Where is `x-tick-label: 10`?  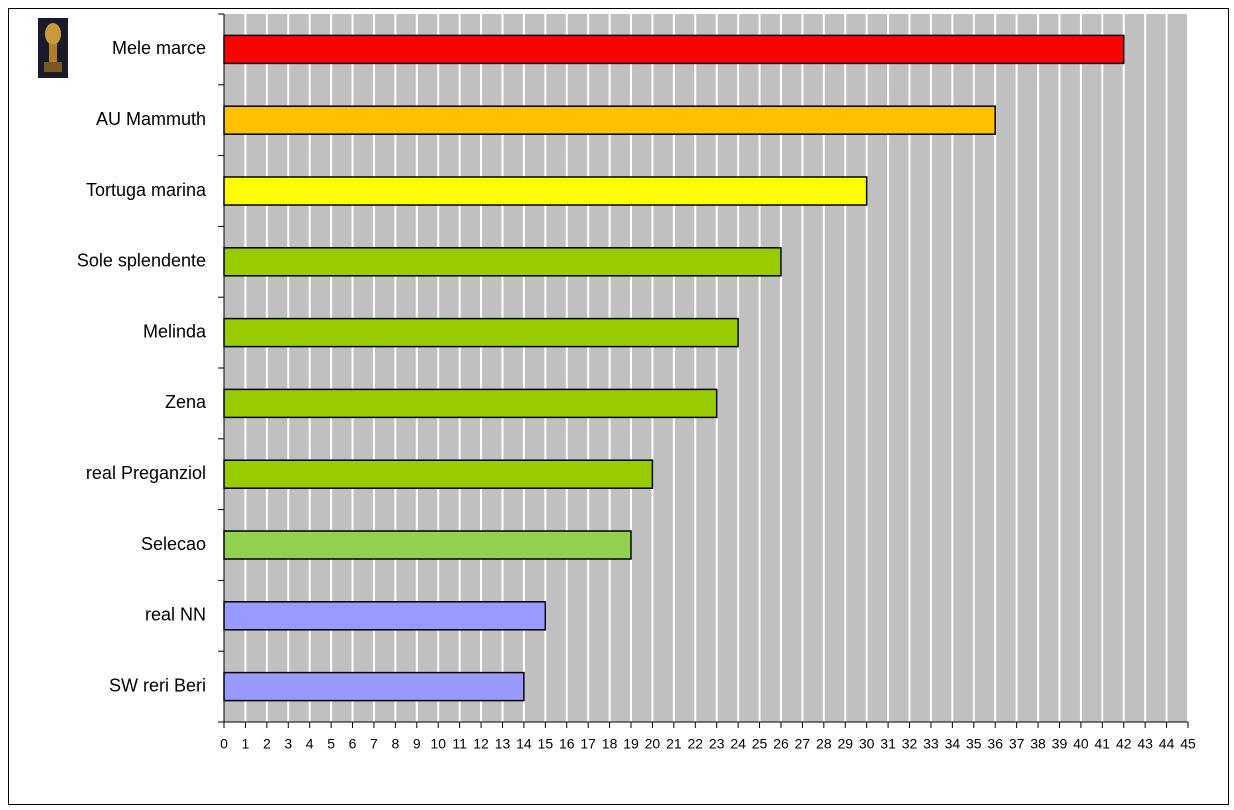 x-tick-label: 10 is located at coordinates (438, 744).